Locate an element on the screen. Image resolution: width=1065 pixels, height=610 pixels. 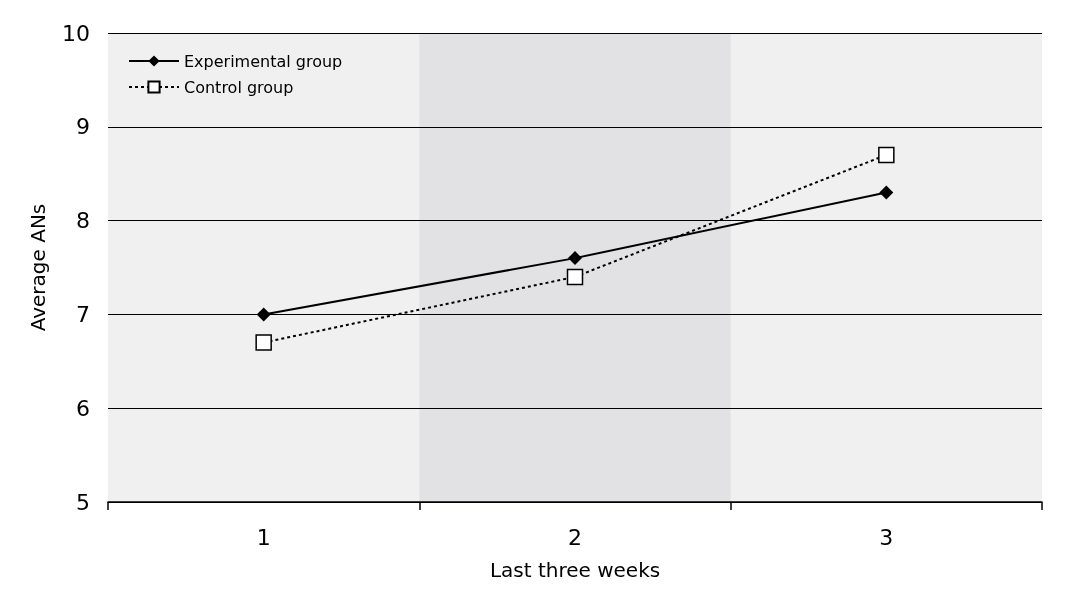
x-tick-label: 2 is located at coordinates (575, 537).